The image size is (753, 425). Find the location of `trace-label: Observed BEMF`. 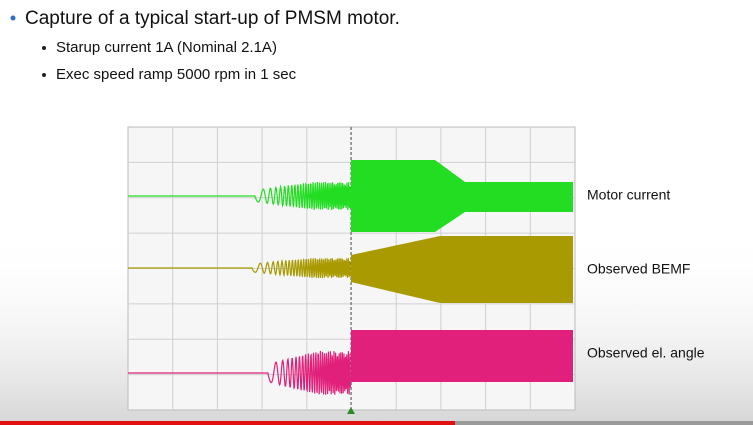

trace-label: Observed BEMF is located at coordinates (638, 269).